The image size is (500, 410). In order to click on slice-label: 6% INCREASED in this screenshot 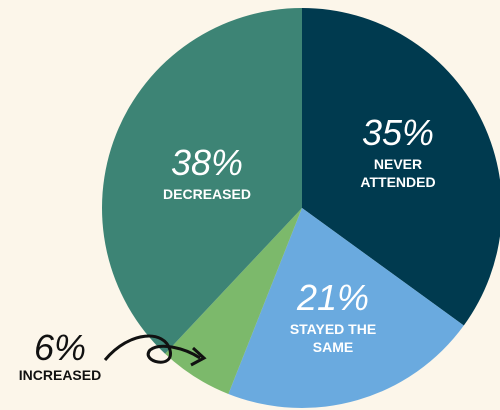, I will do `click(60, 357)`.